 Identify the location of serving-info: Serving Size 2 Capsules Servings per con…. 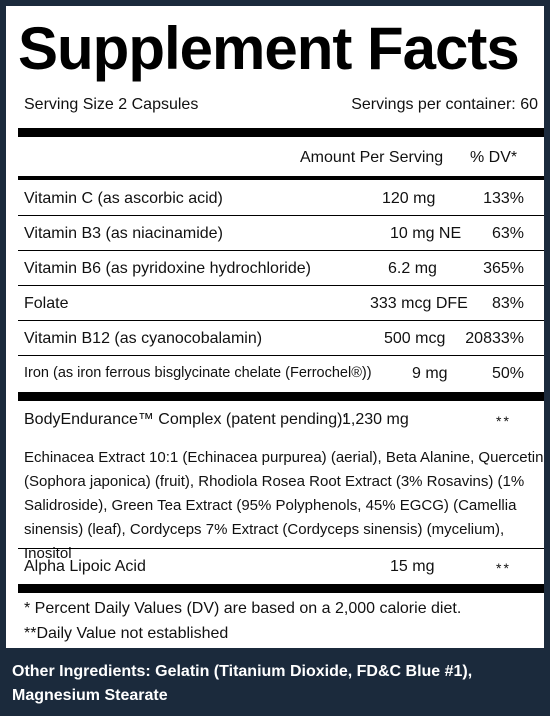
(281, 105).